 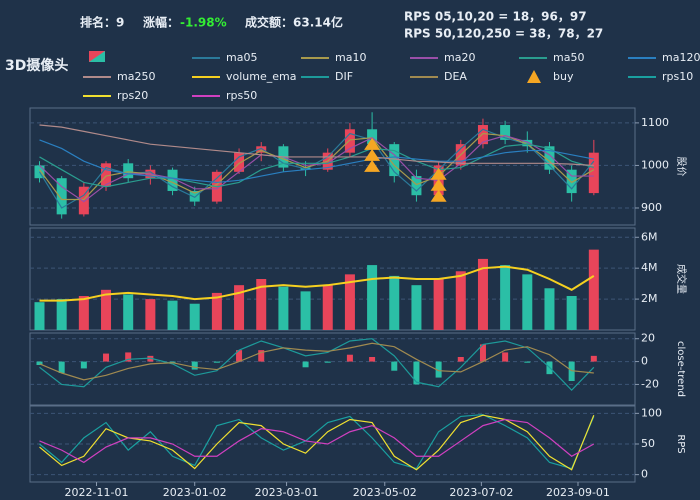 What do you see at coordinates (294, 22) in the screenshot?
I see `turnover: 成交额：63.14亿` at bounding box center [294, 22].